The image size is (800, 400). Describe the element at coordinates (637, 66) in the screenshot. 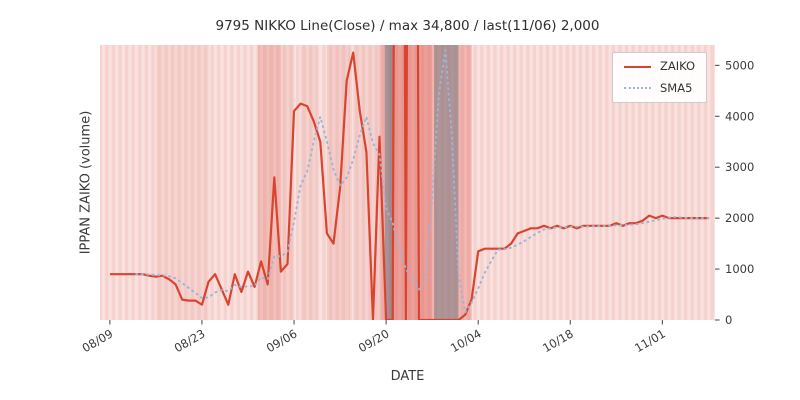

I see `zaiko-line-sample-icon` at that location.